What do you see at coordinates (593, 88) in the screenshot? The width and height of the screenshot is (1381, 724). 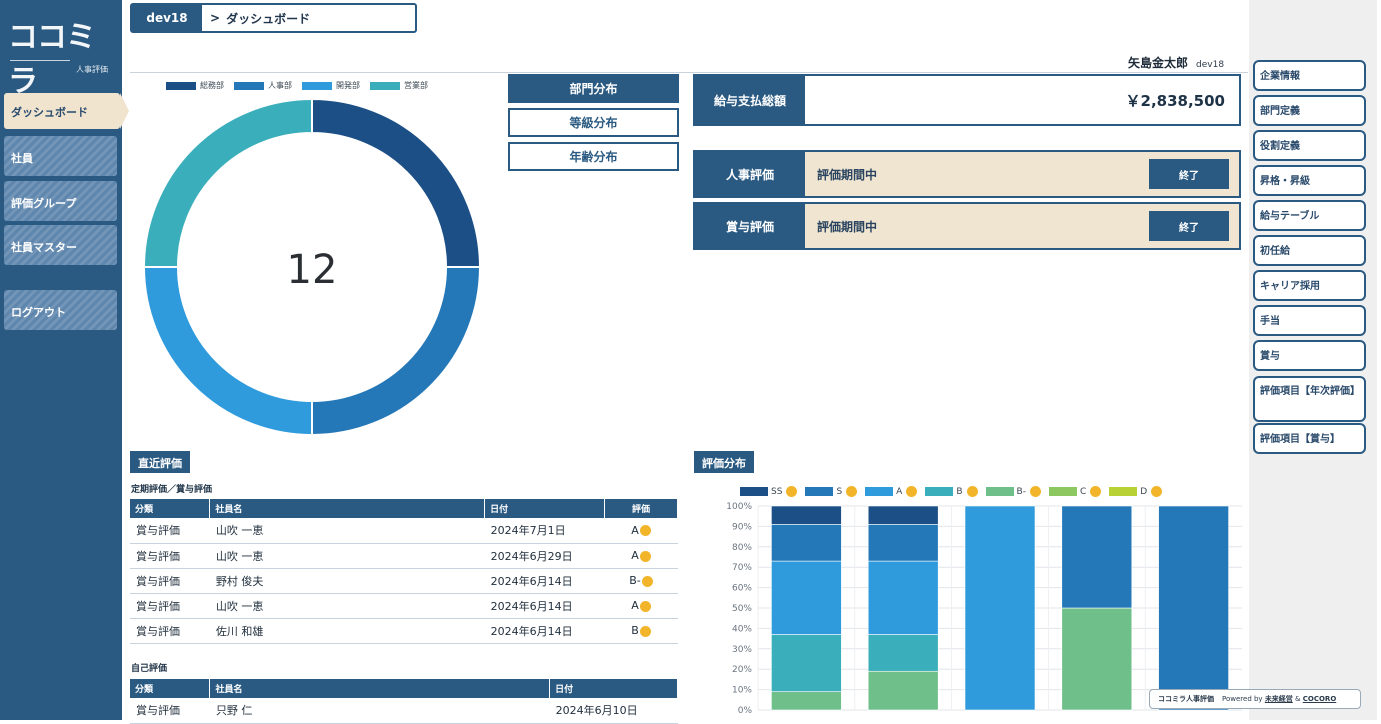 I see `dept-distribution-button: 部門分布` at bounding box center [593, 88].